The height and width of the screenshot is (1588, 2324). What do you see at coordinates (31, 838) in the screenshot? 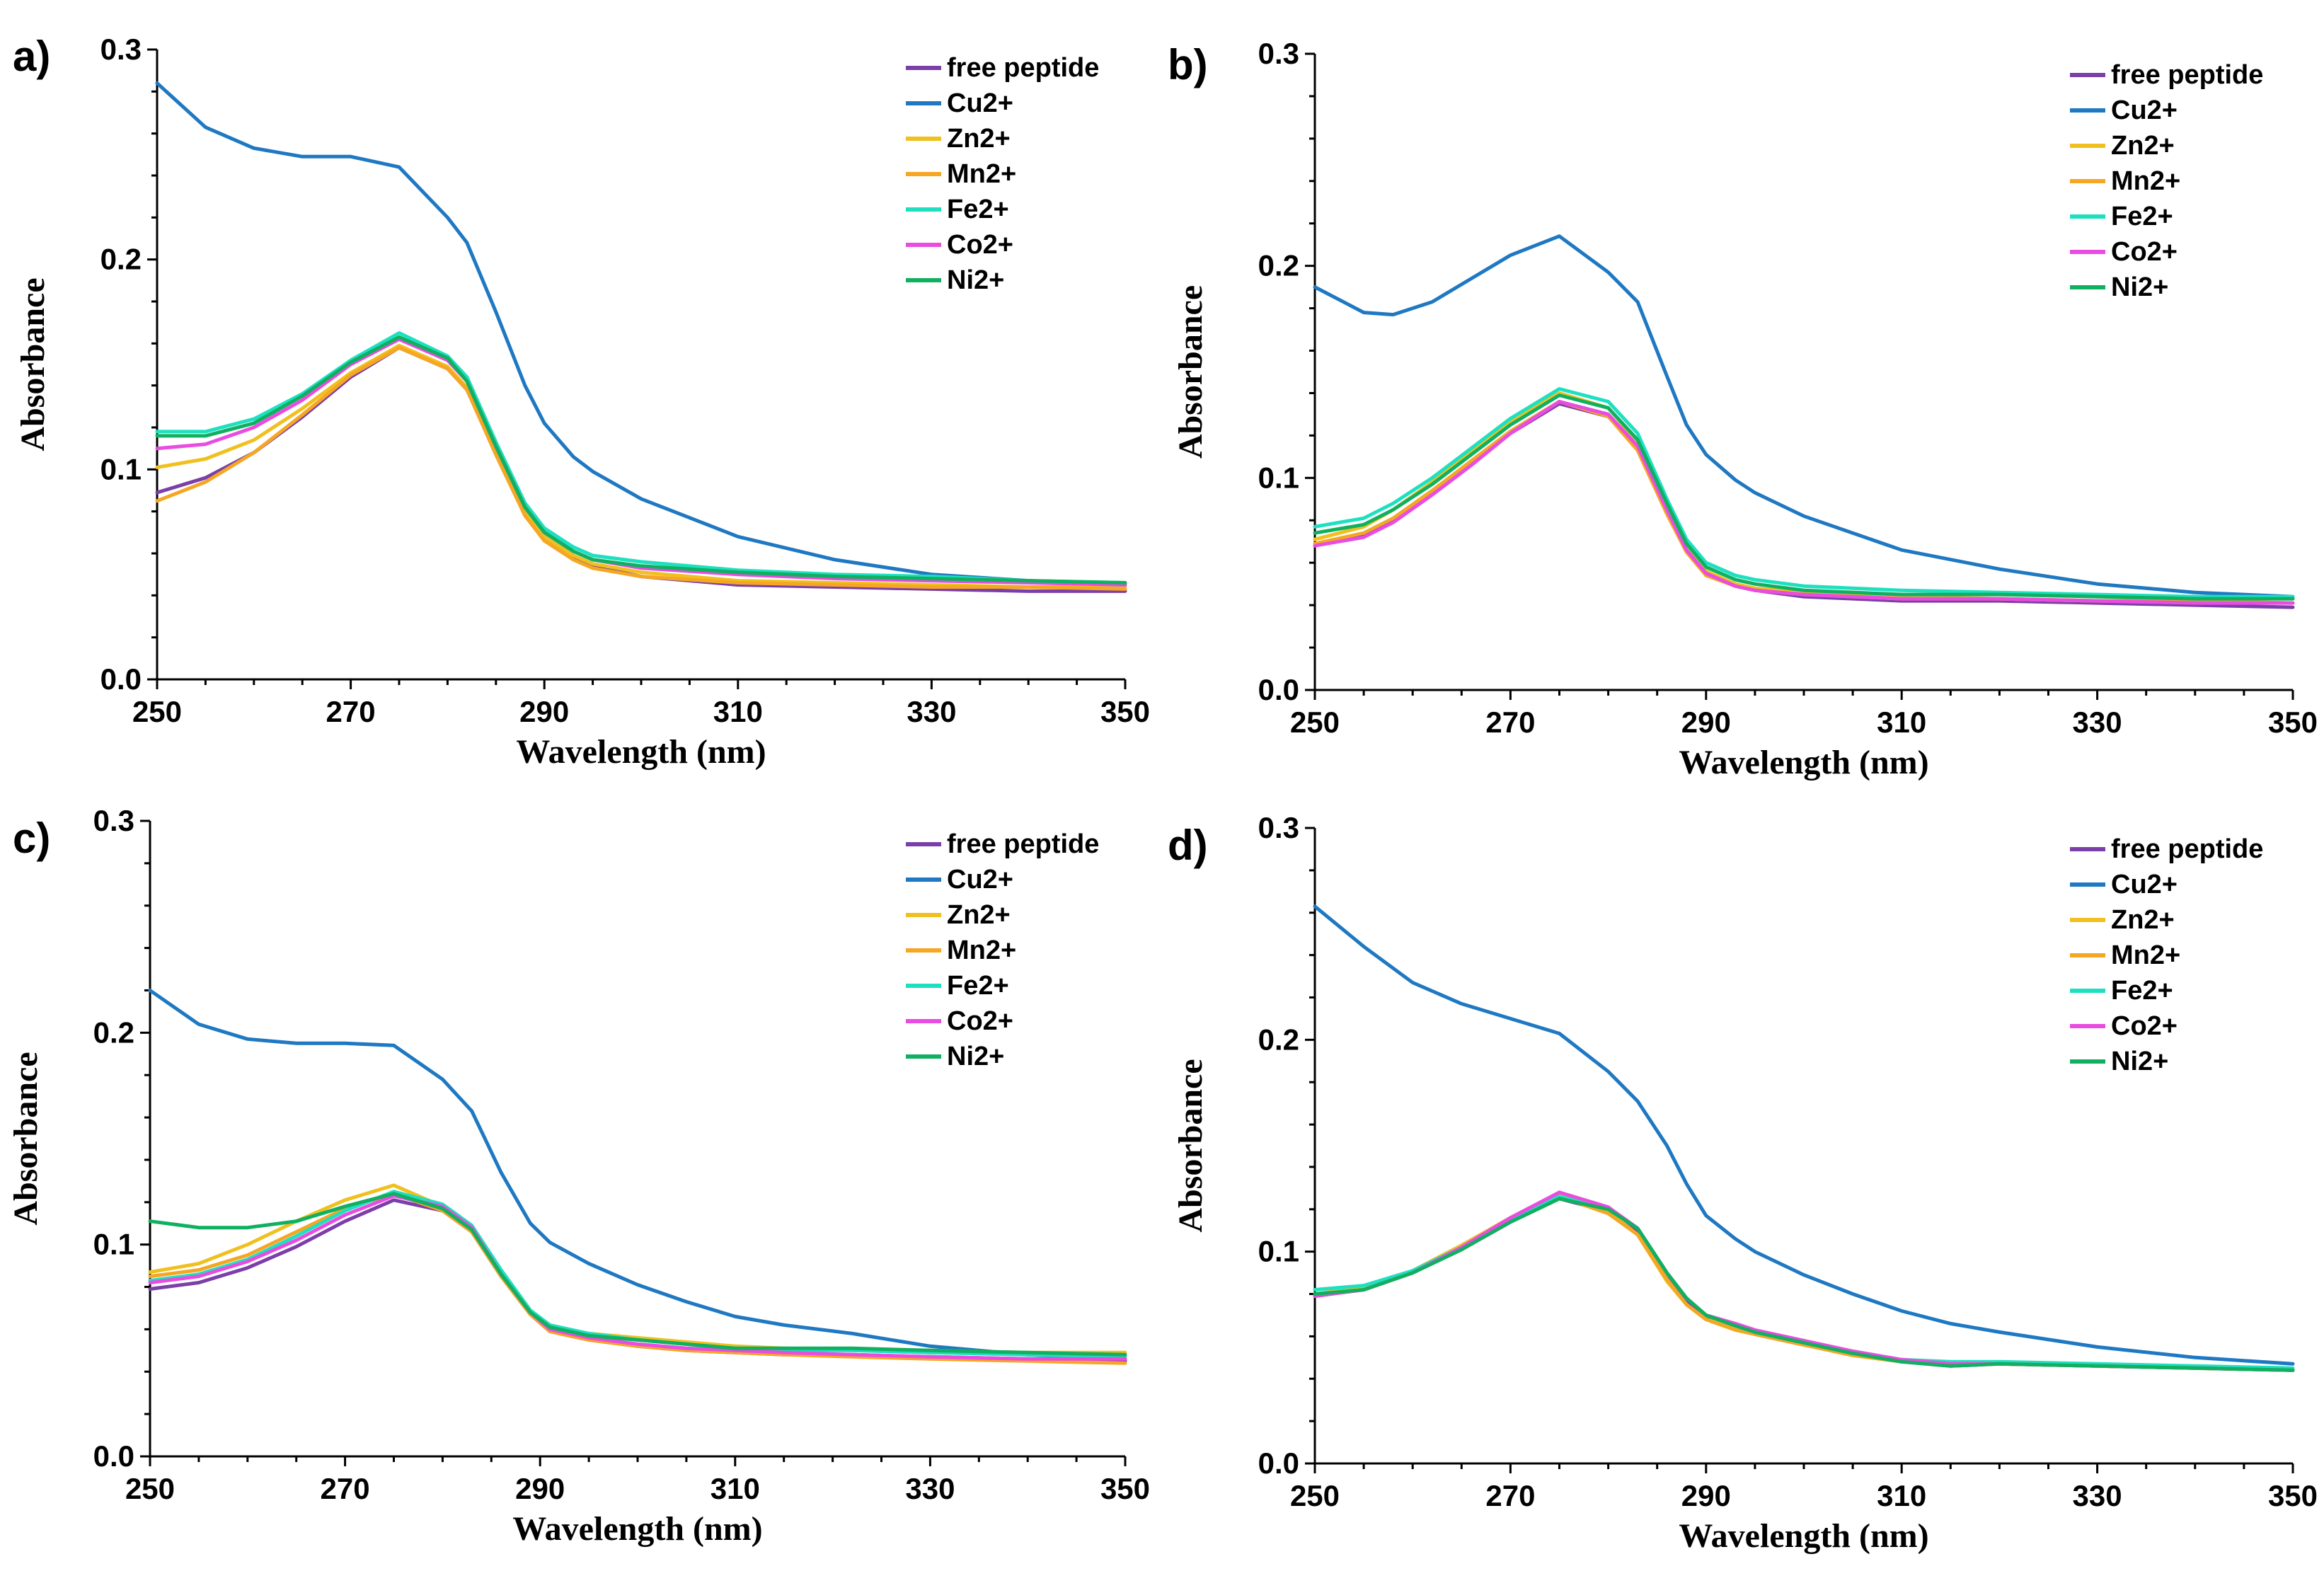
I see `panel-label: c)` at bounding box center [31, 838].